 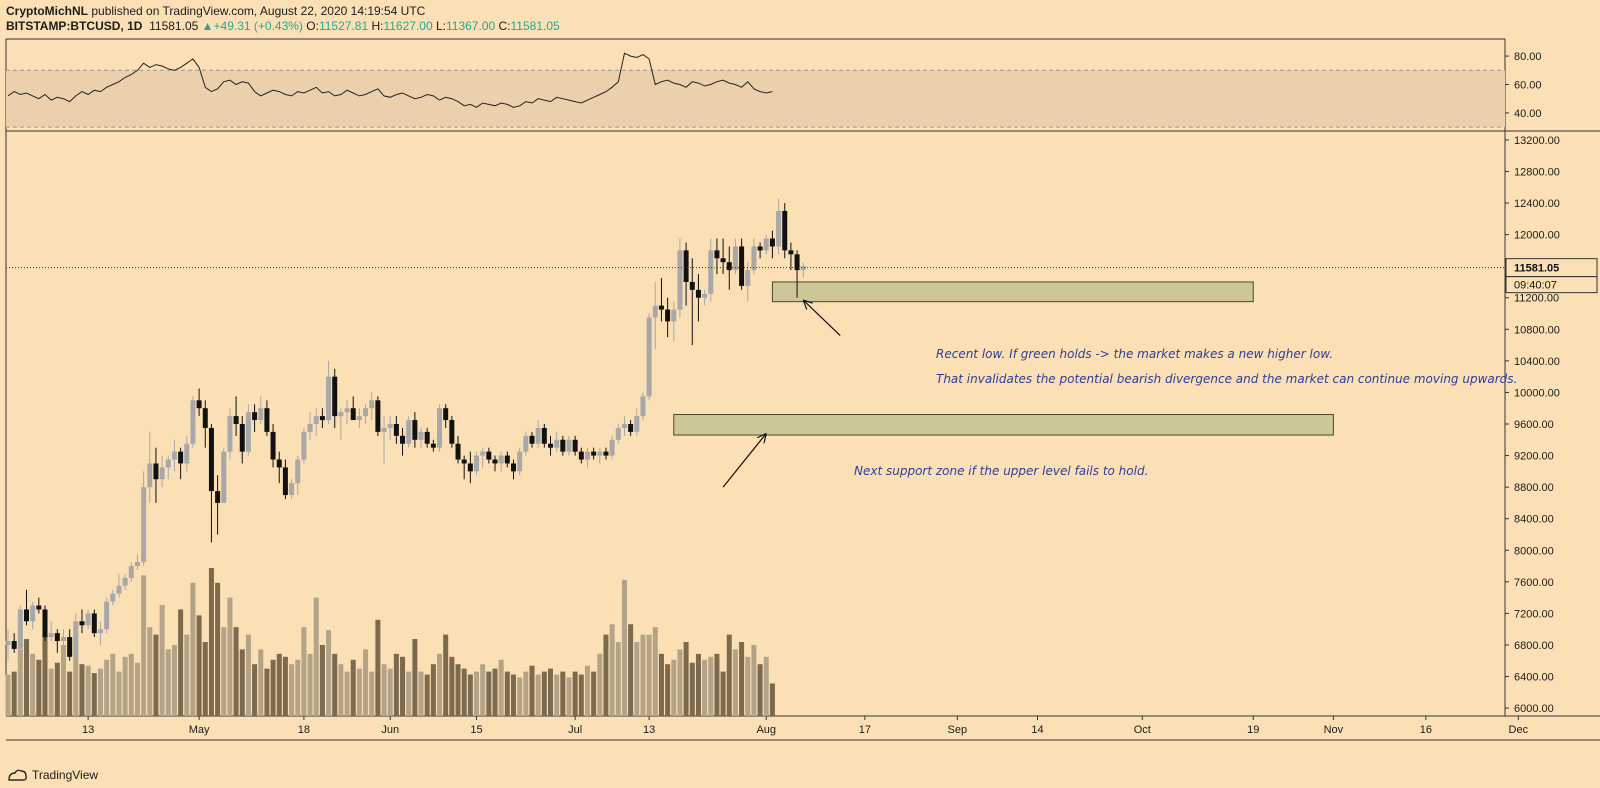 What do you see at coordinates (1012, 292) in the screenshot?
I see `support-zone` at bounding box center [1012, 292].